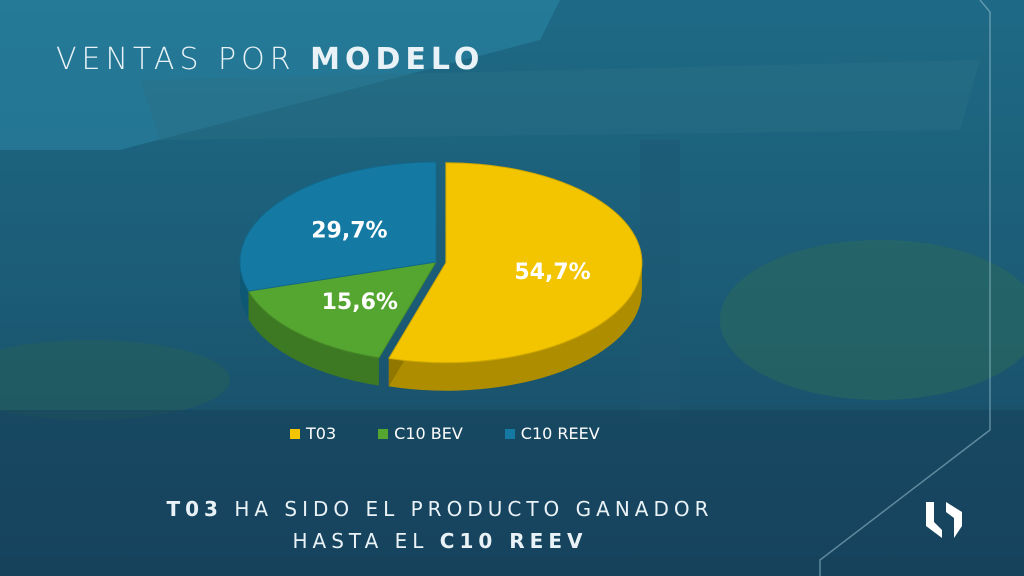  What do you see at coordinates (244, 291) in the screenshot?
I see `pie-side-c10-reev` at bounding box center [244, 291].